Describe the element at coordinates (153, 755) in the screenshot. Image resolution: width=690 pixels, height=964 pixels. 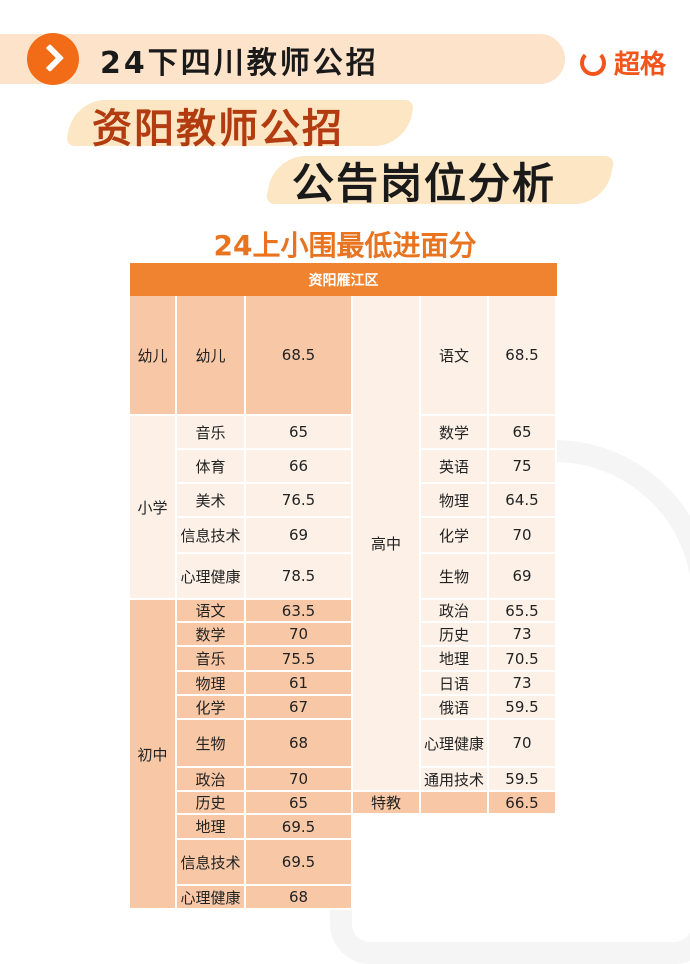
I see `level-cell: 初中` at that location.